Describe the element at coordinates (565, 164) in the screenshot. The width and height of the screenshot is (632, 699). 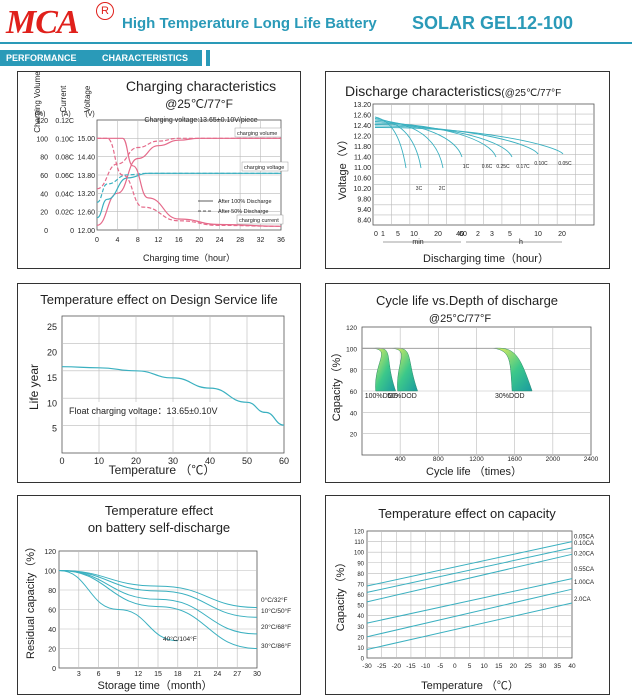
I see `series-label: 0.05C` at that location.